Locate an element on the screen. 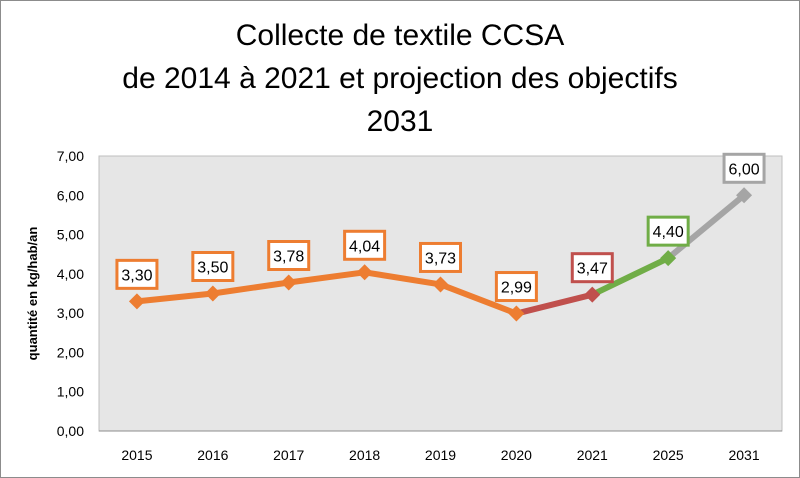 The height and width of the screenshot is (478, 800). chart-title-line-1: Collecte de textile CCSA is located at coordinates (400, 35).